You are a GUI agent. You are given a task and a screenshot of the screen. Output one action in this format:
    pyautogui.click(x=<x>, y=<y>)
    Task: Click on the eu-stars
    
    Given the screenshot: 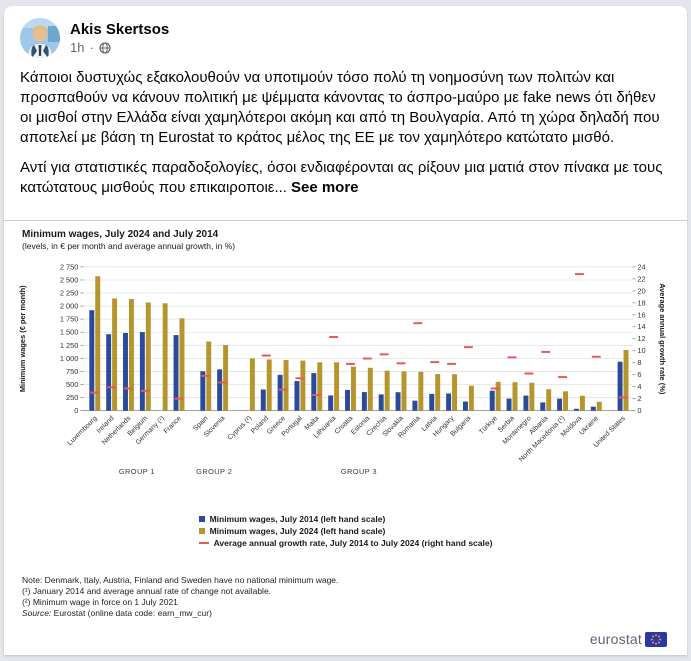 What is the action you would take?
    pyautogui.click(x=656, y=639)
    